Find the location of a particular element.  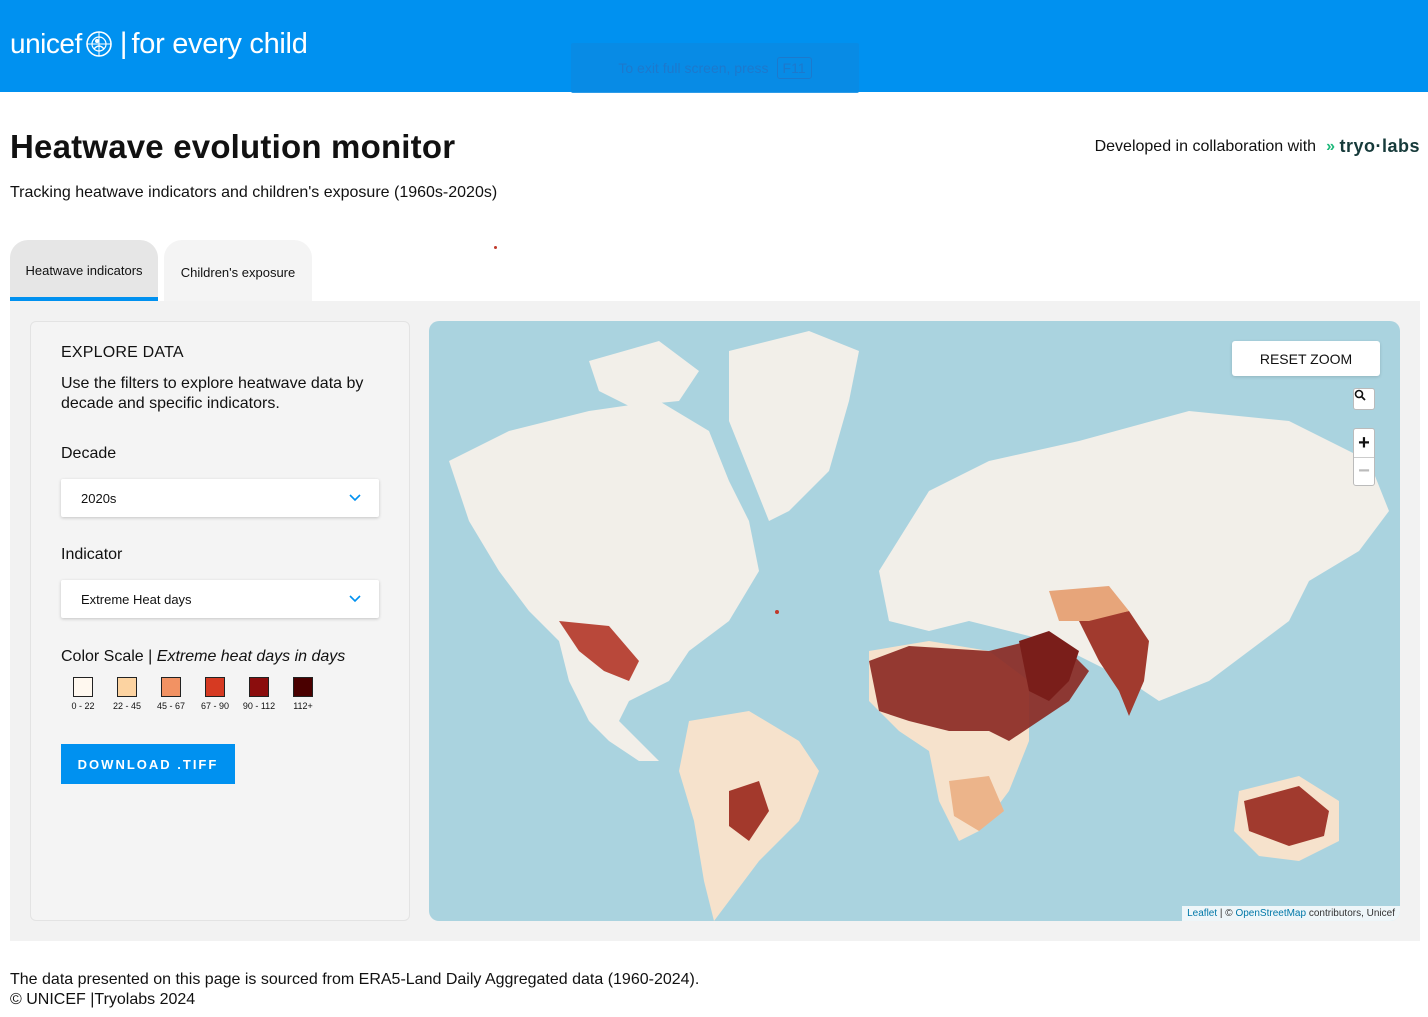

heat-south-asia is located at coordinates (1114, 663).